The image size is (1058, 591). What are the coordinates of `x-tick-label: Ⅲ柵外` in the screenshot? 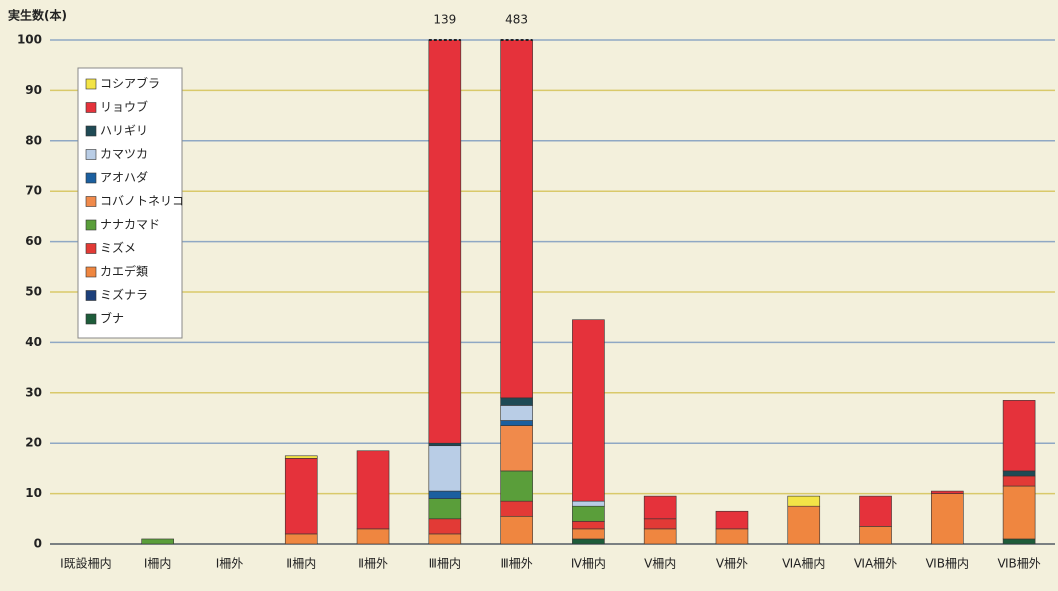 It's located at (516, 564).